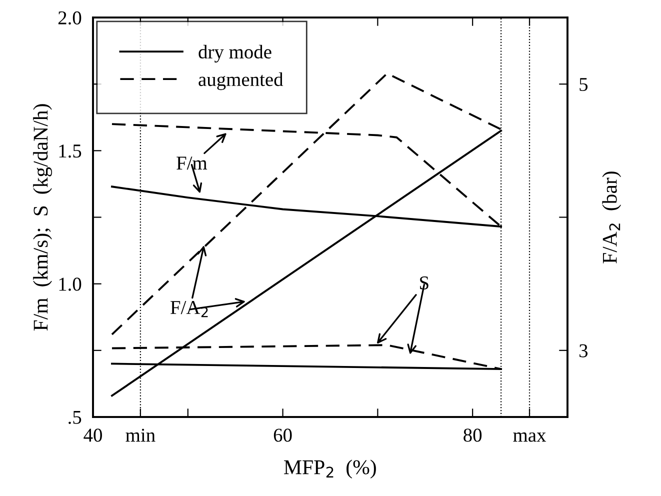 This screenshot has width=661, height=496. What do you see at coordinates (235, 53) in the screenshot?
I see `legend-label: dry mode` at bounding box center [235, 53].